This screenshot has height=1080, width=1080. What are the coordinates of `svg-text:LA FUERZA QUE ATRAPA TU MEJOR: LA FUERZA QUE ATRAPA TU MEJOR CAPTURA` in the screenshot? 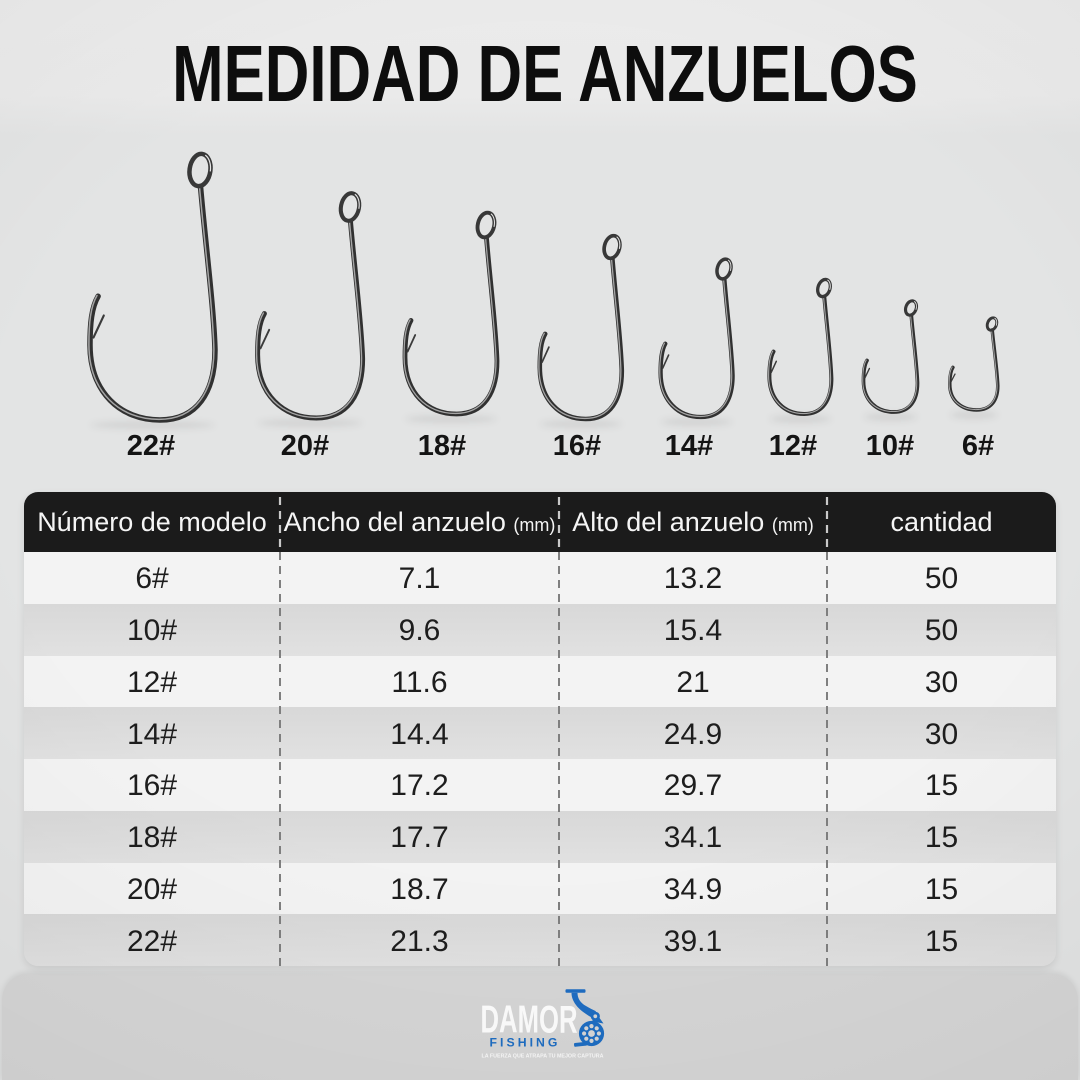 It's located at (543, 1057).